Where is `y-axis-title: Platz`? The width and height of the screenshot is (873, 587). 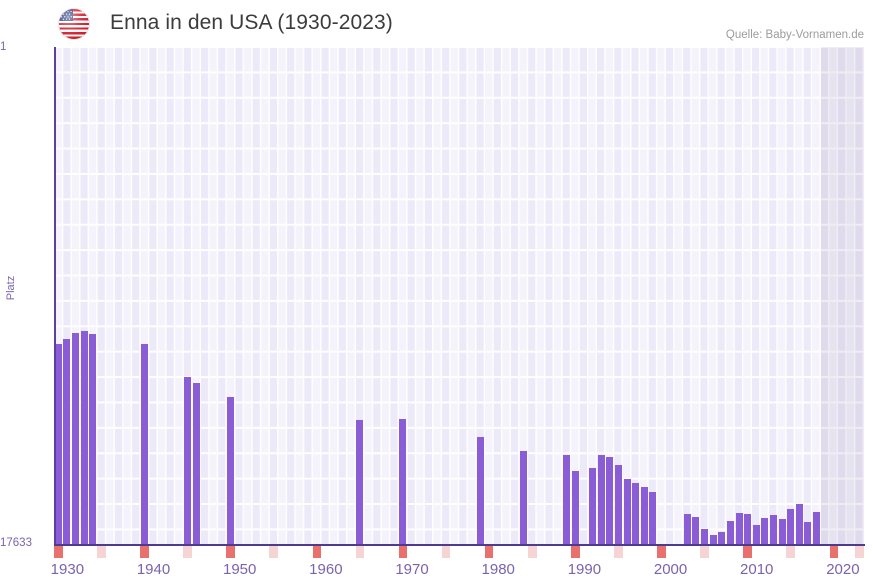
y-axis-title: Platz is located at coordinates (11, 288).